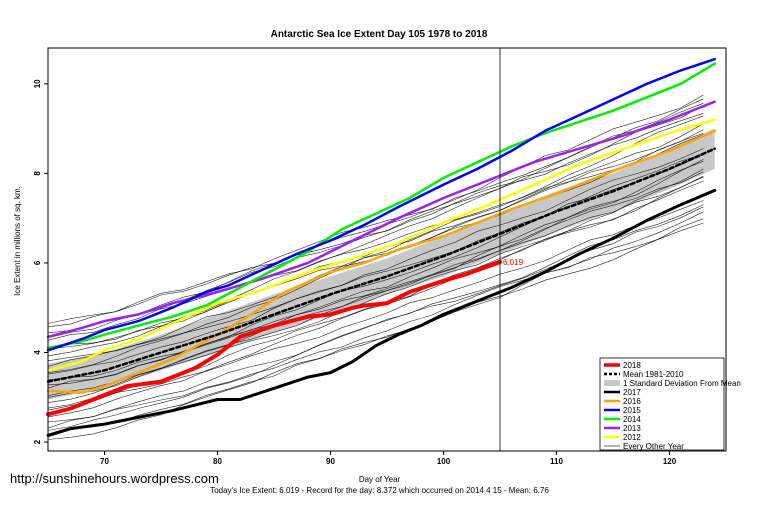  Describe the element at coordinates (670, 461) in the screenshot. I see `x-tick-label: 120` at that location.